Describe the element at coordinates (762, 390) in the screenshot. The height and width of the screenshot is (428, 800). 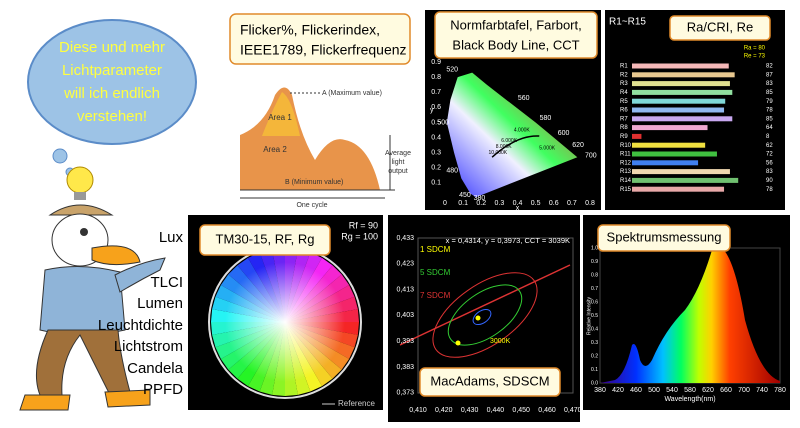
I see `label: 740` at that location.